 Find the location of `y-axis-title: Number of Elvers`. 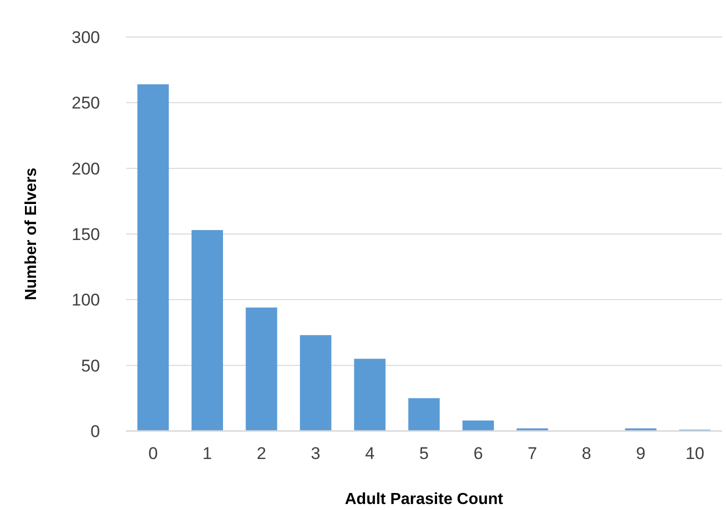

y-axis-title: Number of Elvers is located at coordinates (31, 234).